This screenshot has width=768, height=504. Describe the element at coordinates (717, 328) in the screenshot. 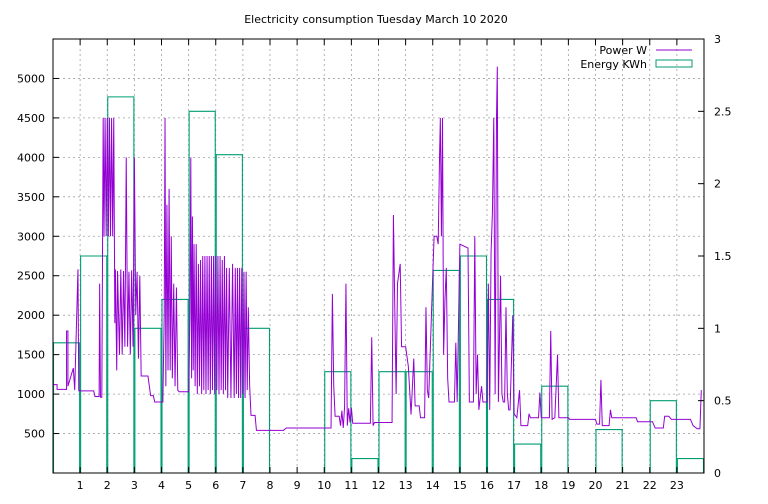

I see `y-right-tick-label: 1` at that location.